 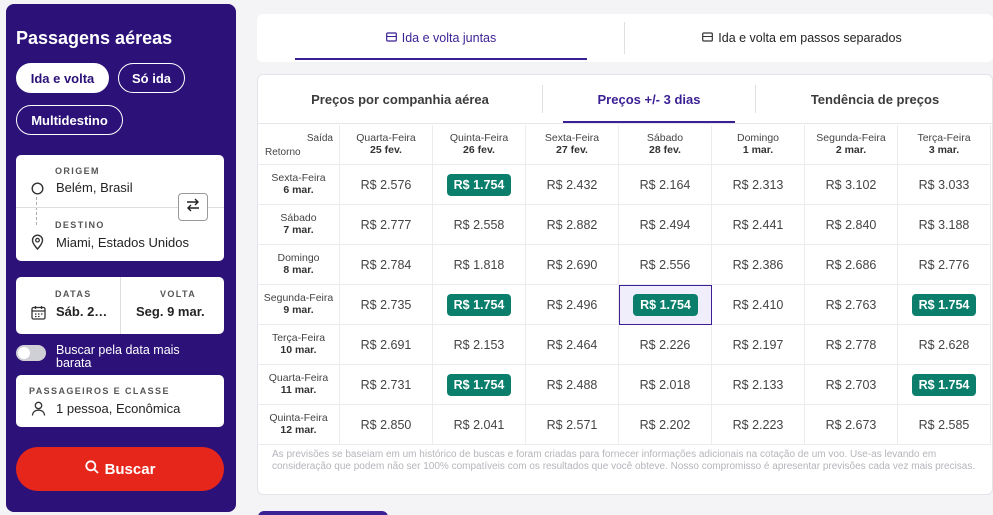 What do you see at coordinates (479, 225) in the screenshot?
I see `price-cell: R$ 2.558` at bounding box center [479, 225].